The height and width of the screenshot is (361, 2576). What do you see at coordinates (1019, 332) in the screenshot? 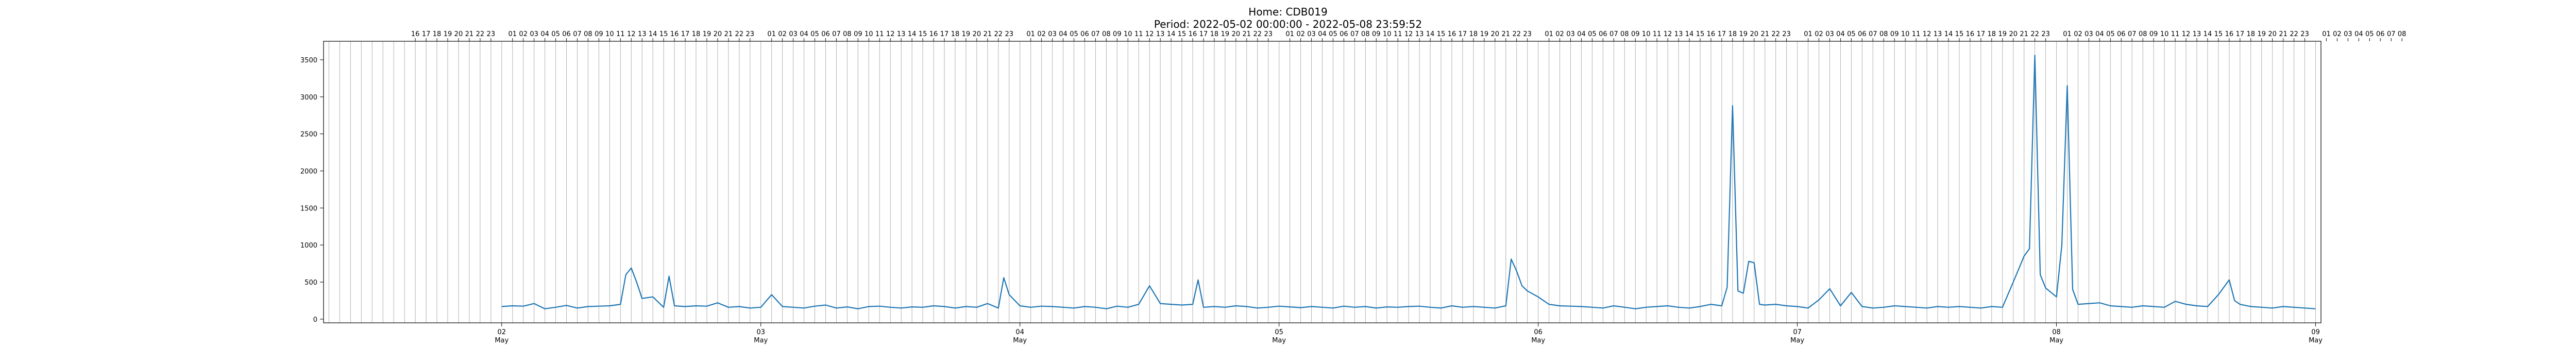
I see `x-tick-day: 04` at bounding box center [1019, 332].